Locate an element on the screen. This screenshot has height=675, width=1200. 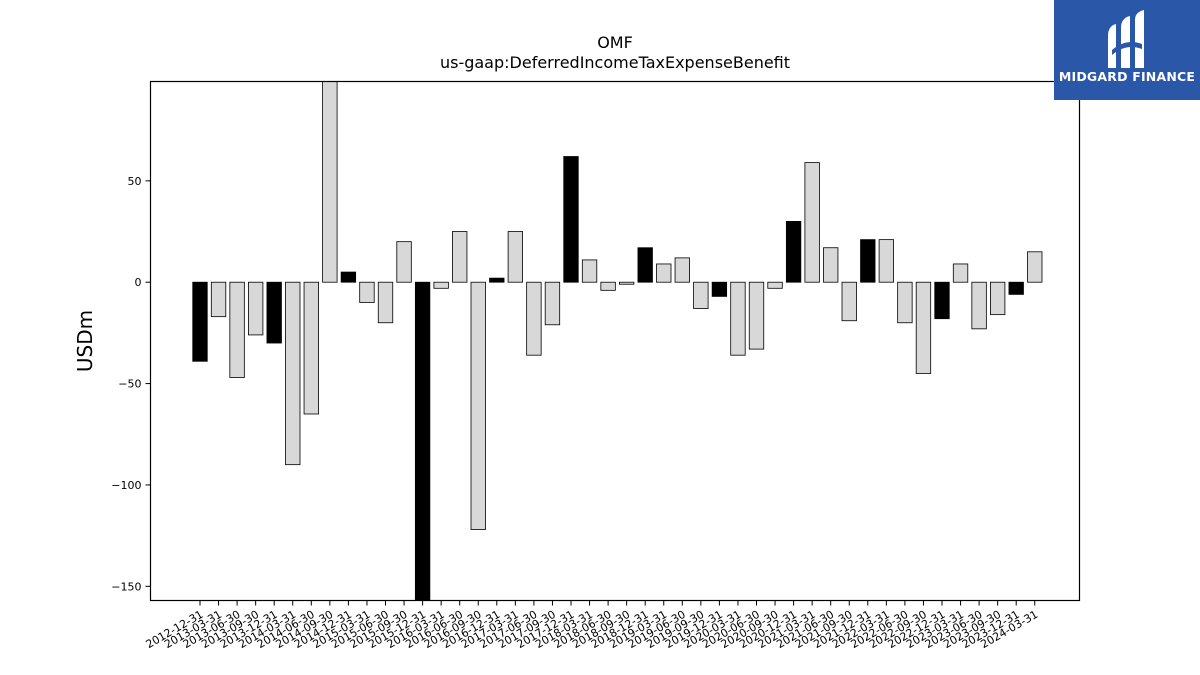
y-tick-label: −150 is located at coordinates (126, 586).